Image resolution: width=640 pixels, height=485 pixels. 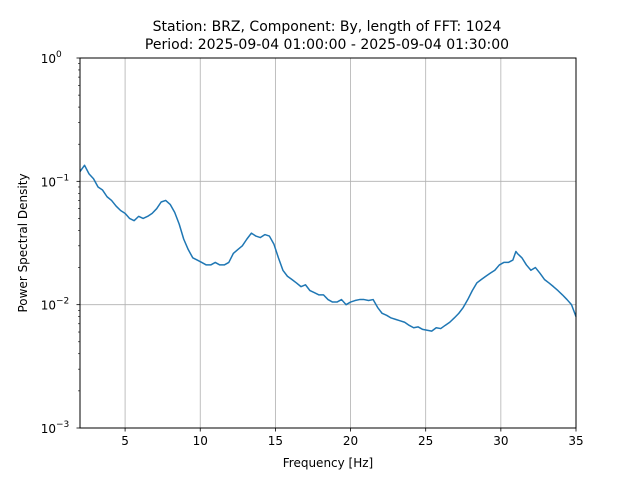 I want to click on x-tick-label: 35, so click(x=575, y=441).